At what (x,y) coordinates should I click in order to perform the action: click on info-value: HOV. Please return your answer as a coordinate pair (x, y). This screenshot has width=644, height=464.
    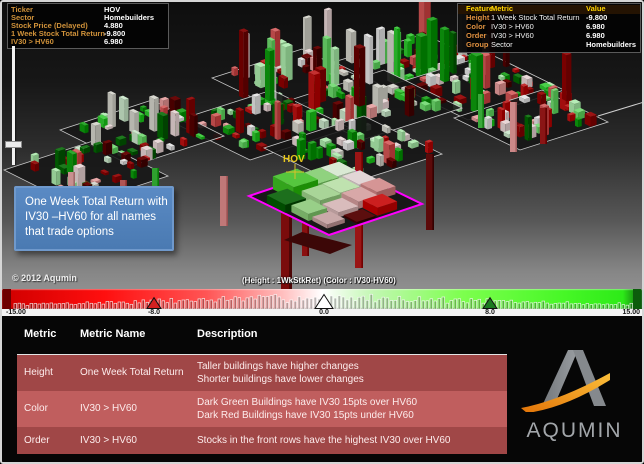
    Looking at the image, I should click on (112, 9).